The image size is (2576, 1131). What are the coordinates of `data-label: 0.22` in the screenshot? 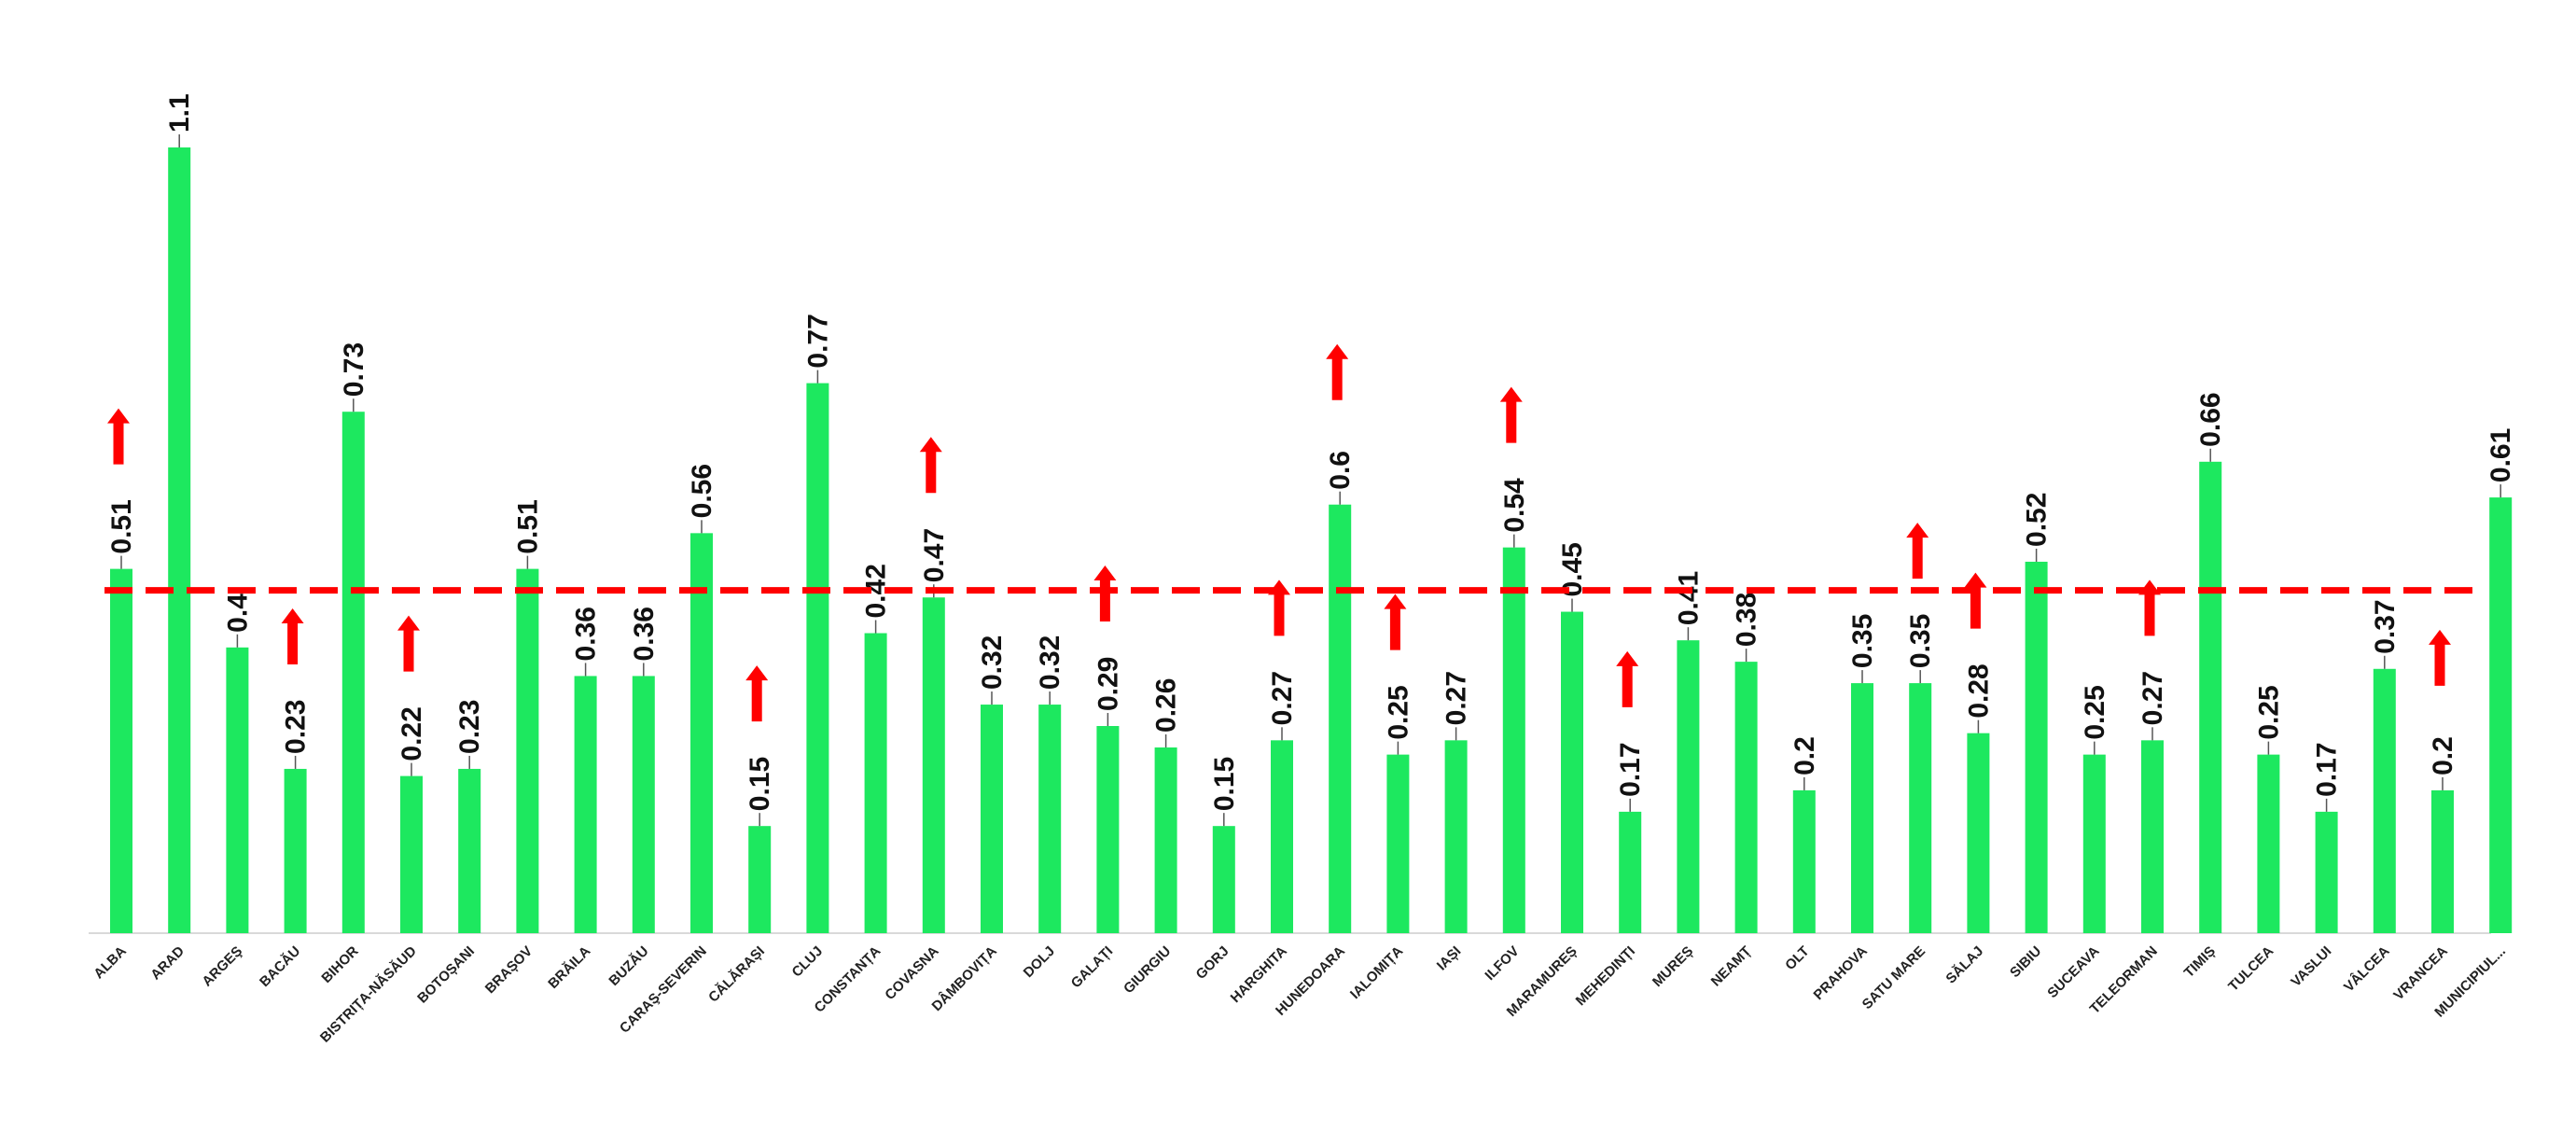 It's located at (412, 733).